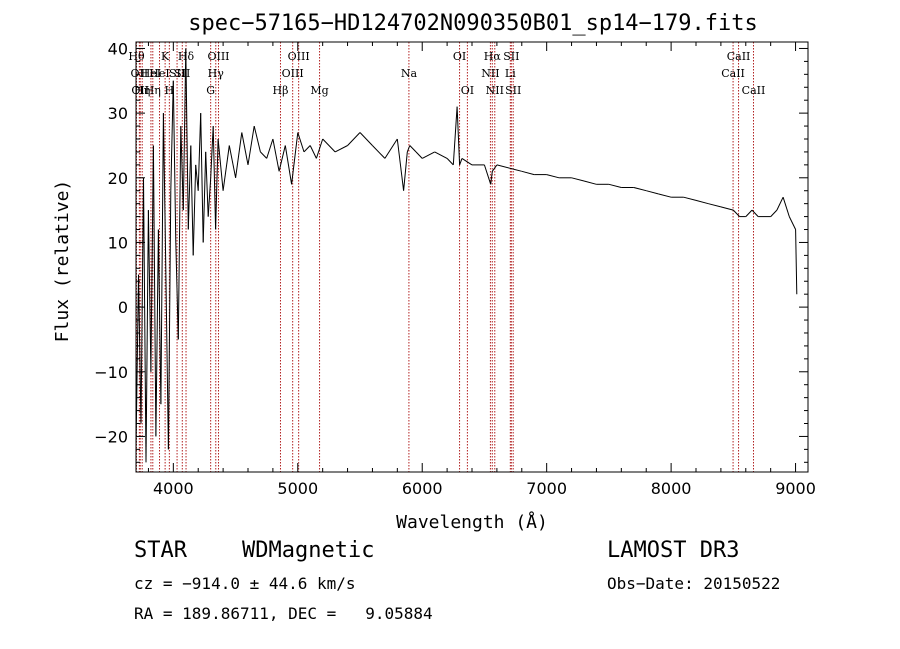 The image size is (900, 649). I want to click on line-marker-label-1: OII, so click(140, 73).